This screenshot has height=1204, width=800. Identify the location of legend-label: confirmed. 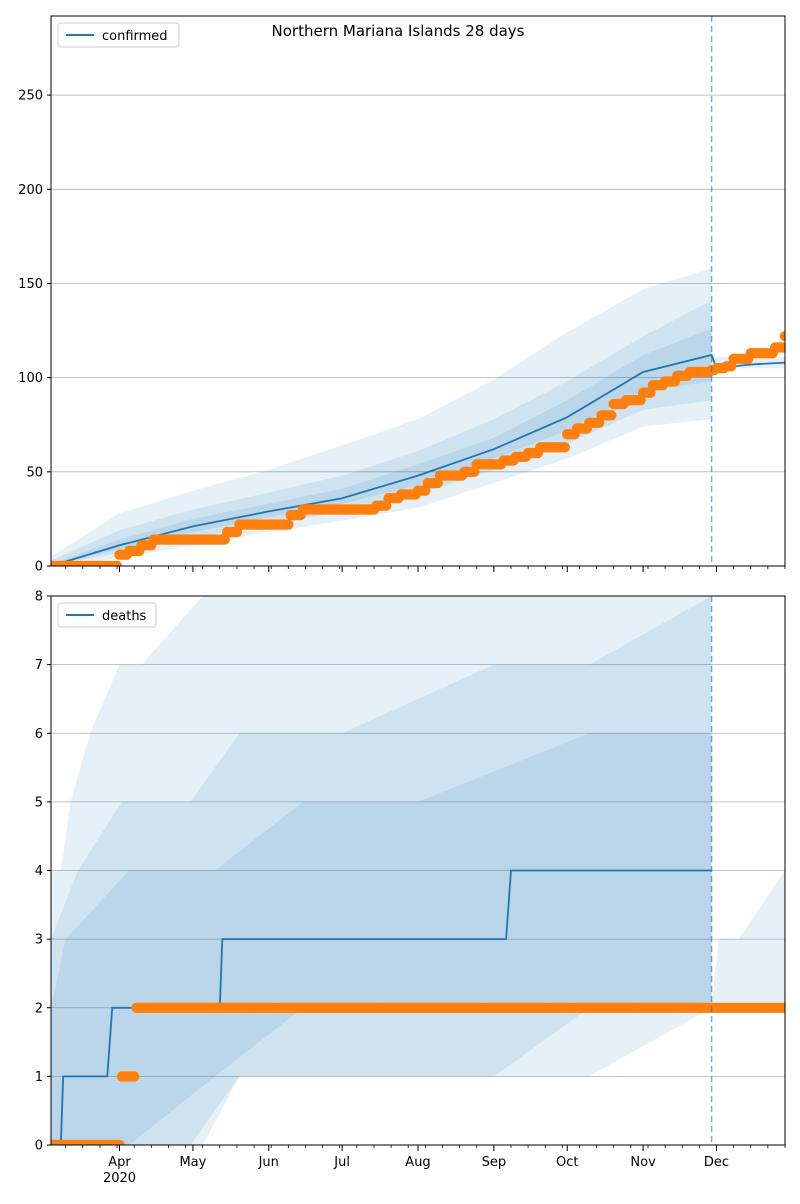
(135, 36).